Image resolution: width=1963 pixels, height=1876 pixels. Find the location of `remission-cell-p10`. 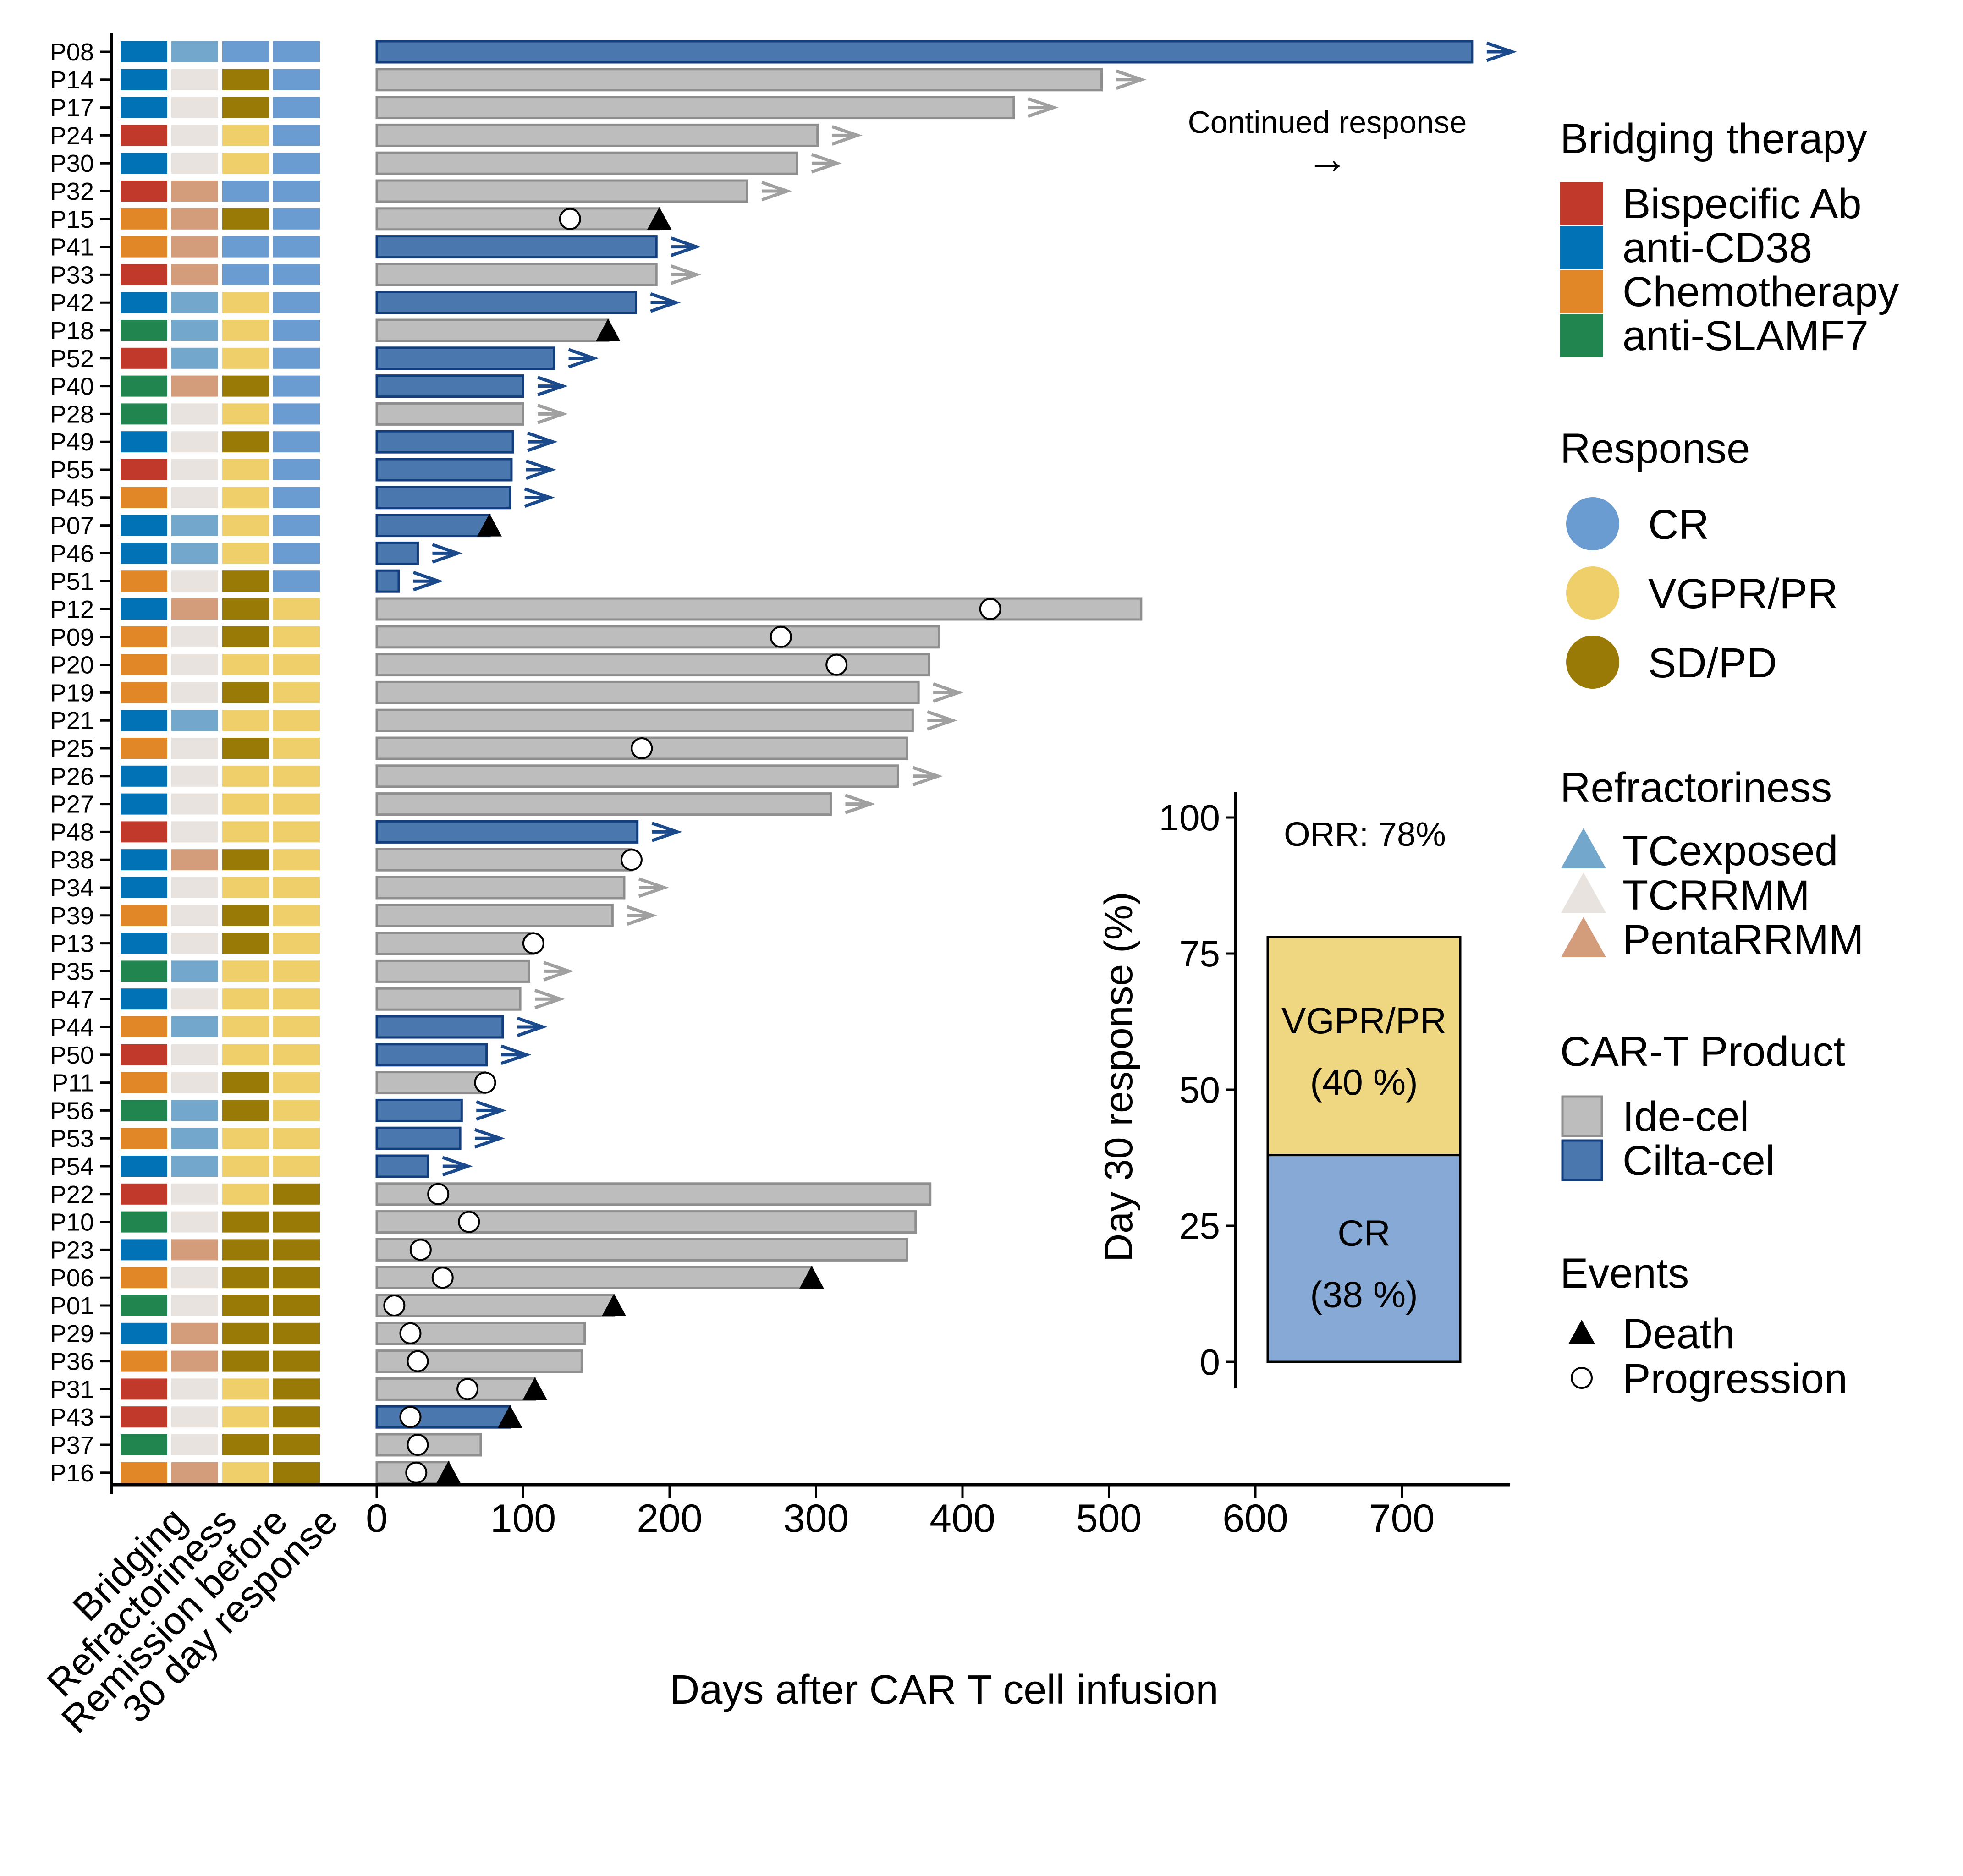

remission-cell-p10 is located at coordinates (245, 1222).